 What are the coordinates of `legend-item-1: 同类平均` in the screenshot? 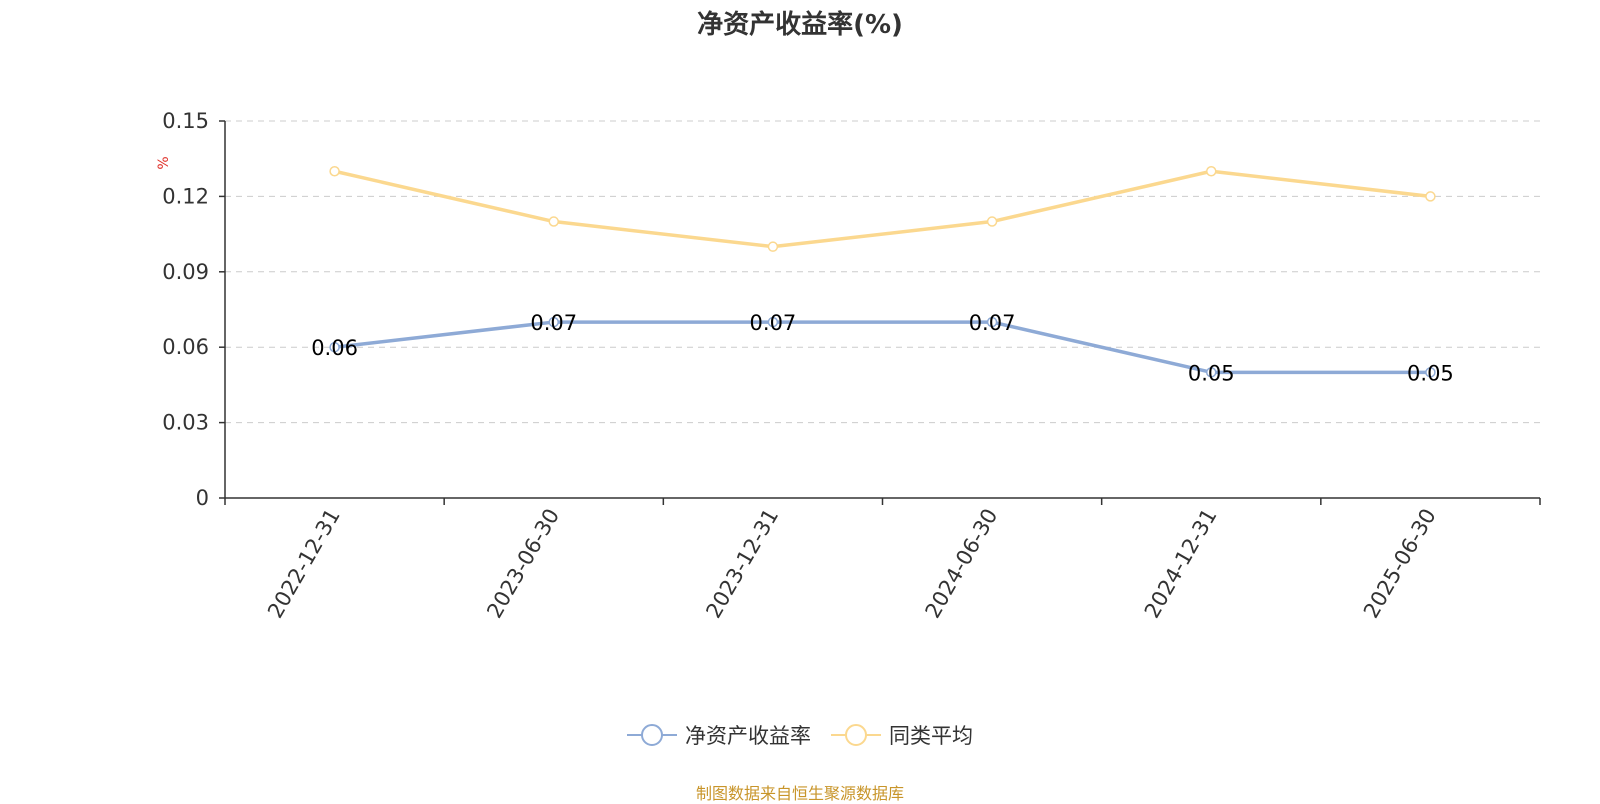 It's located at (902, 735).